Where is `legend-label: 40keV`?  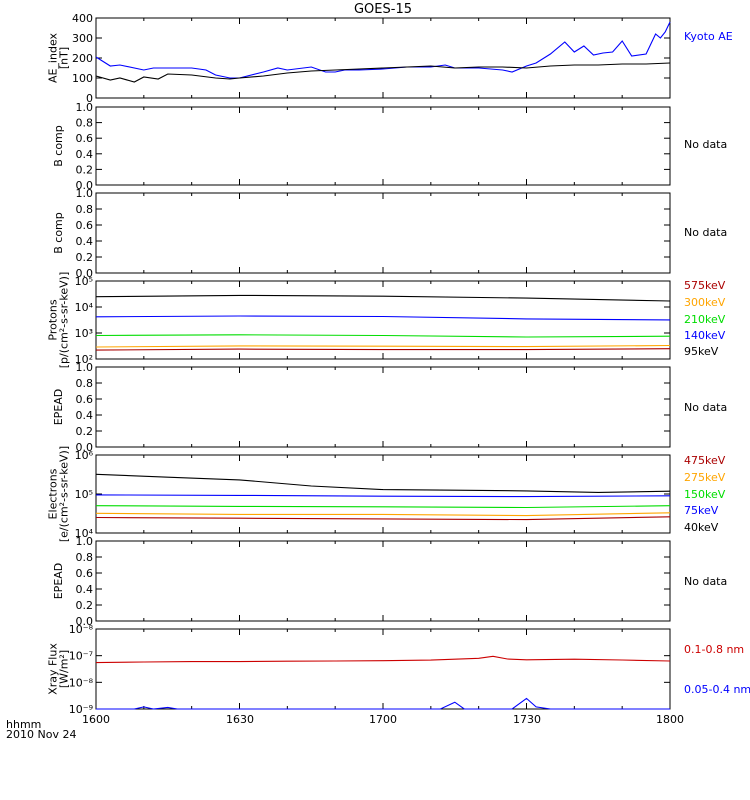
legend-label: 40keV is located at coordinates (701, 527).